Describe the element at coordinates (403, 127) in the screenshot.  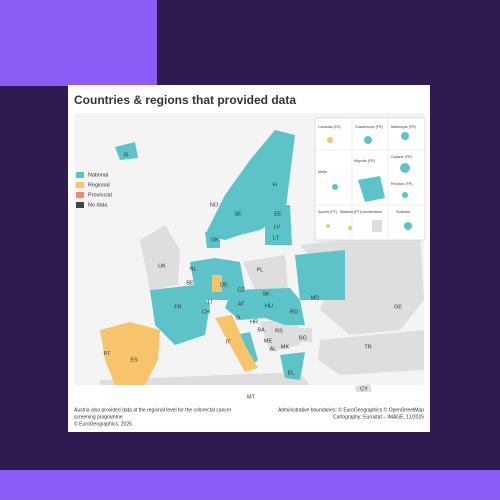
I see `inset-label: Martinique (FR)` at that location.